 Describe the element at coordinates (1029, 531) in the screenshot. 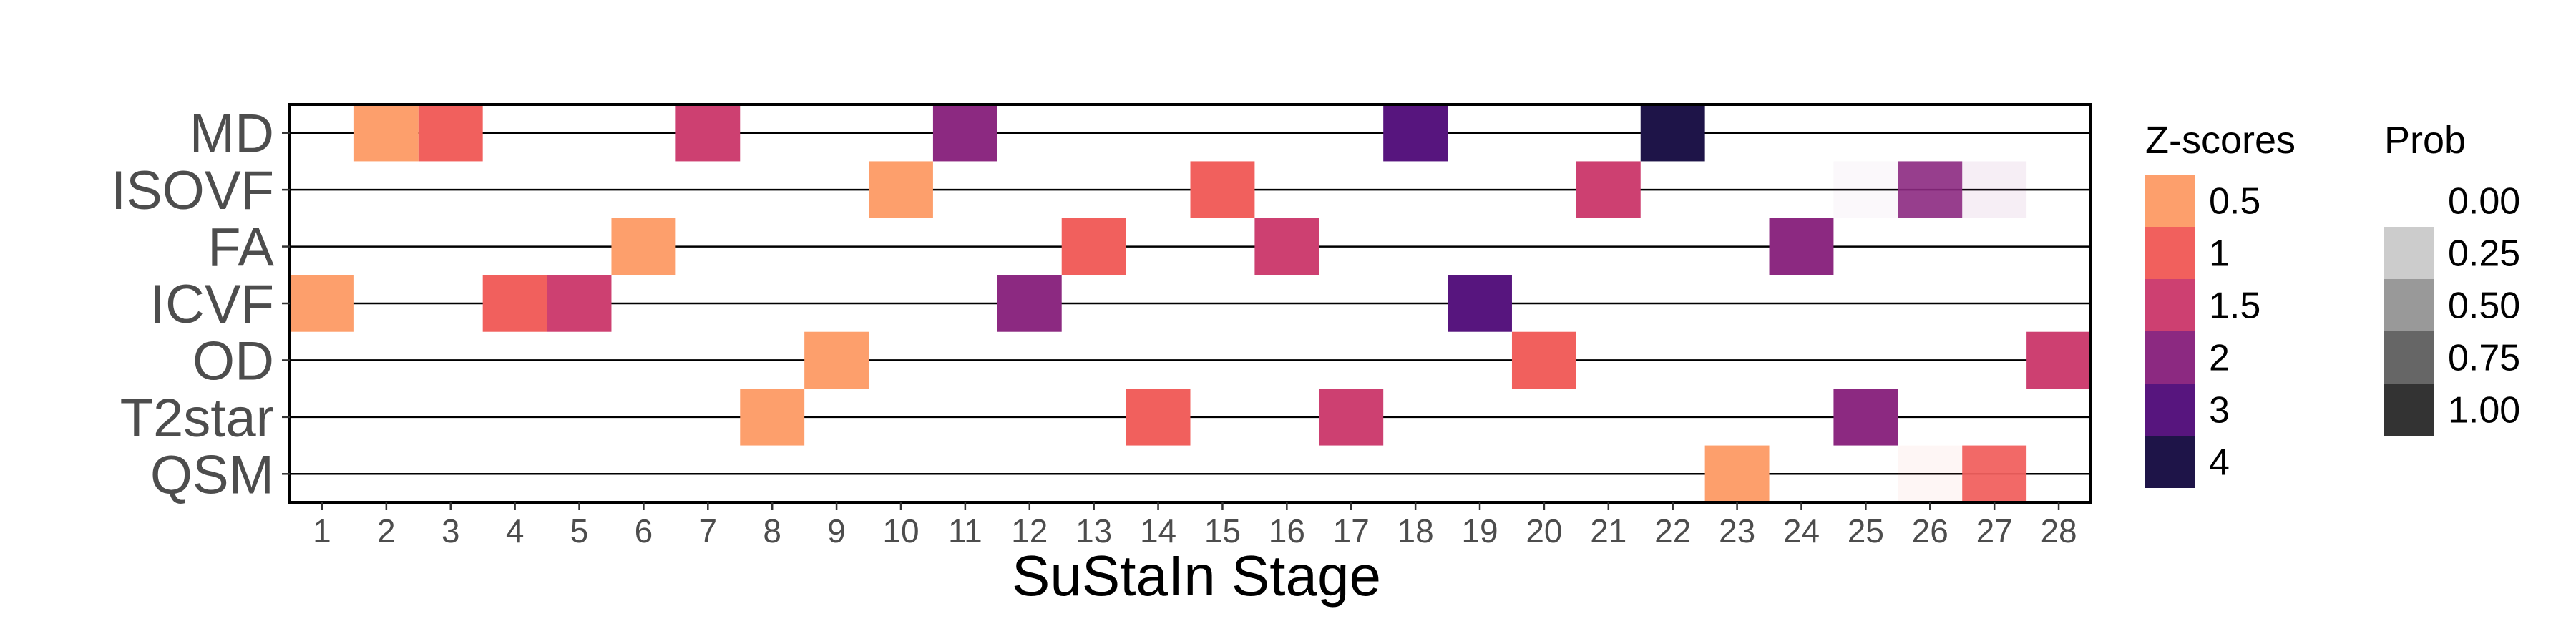

I see `x-tick-label: 12` at that location.